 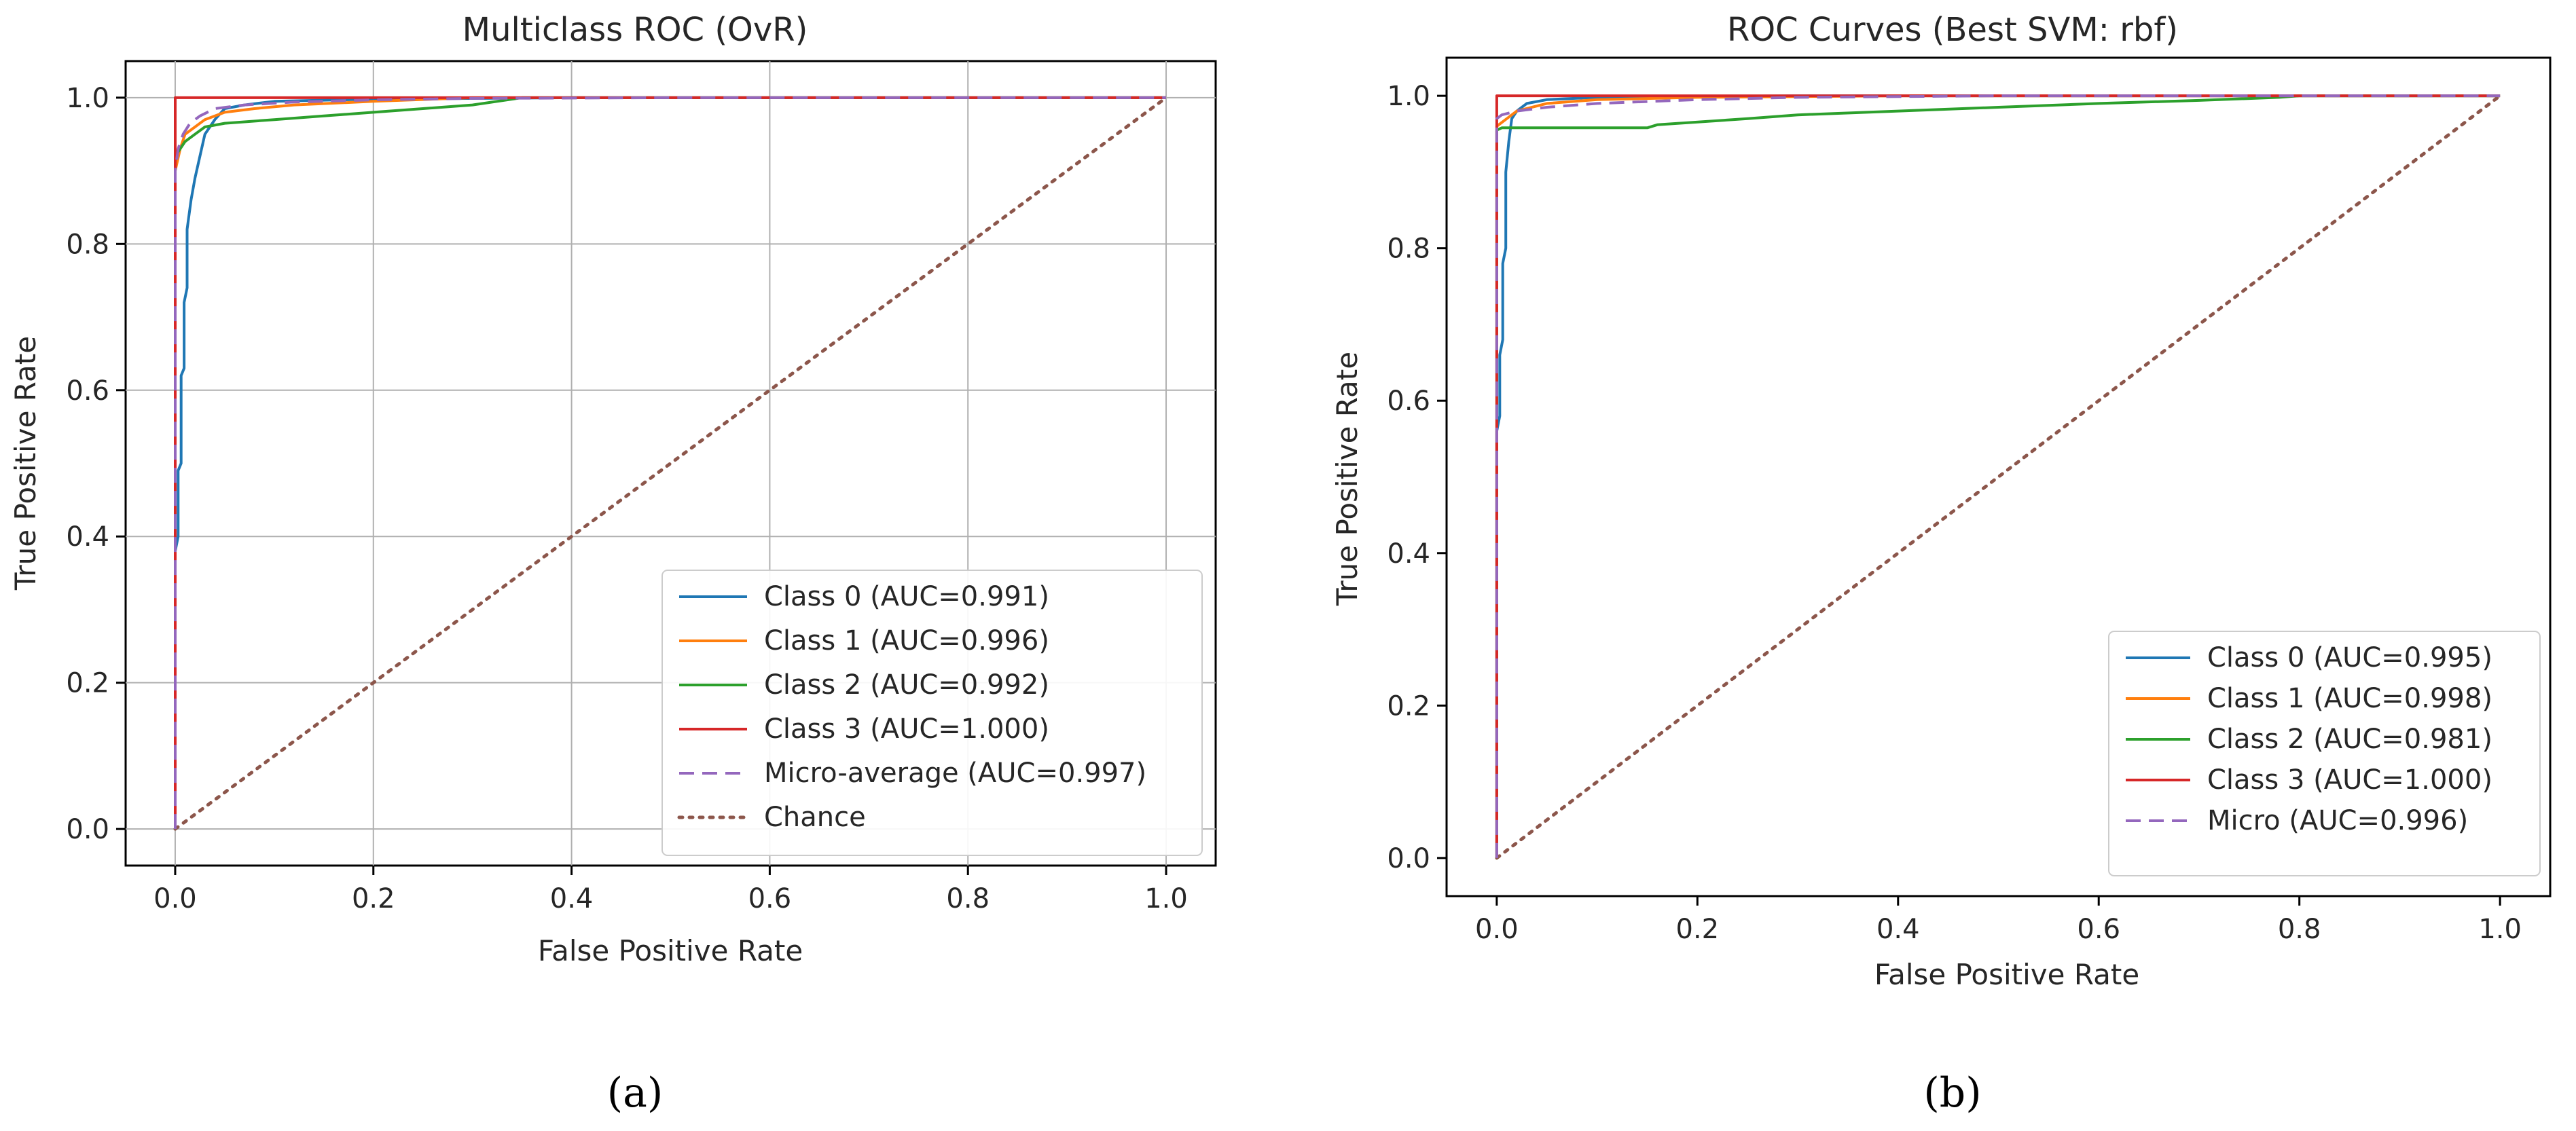 I want to click on legend-label: Chance, so click(x=815, y=817).